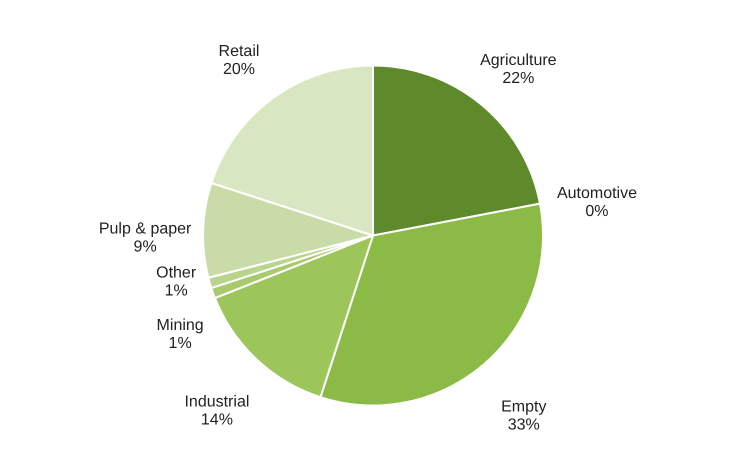  What do you see at coordinates (524, 425) in the screenshot?
I see `data-label: 33%` at bounding box center [524, 425].